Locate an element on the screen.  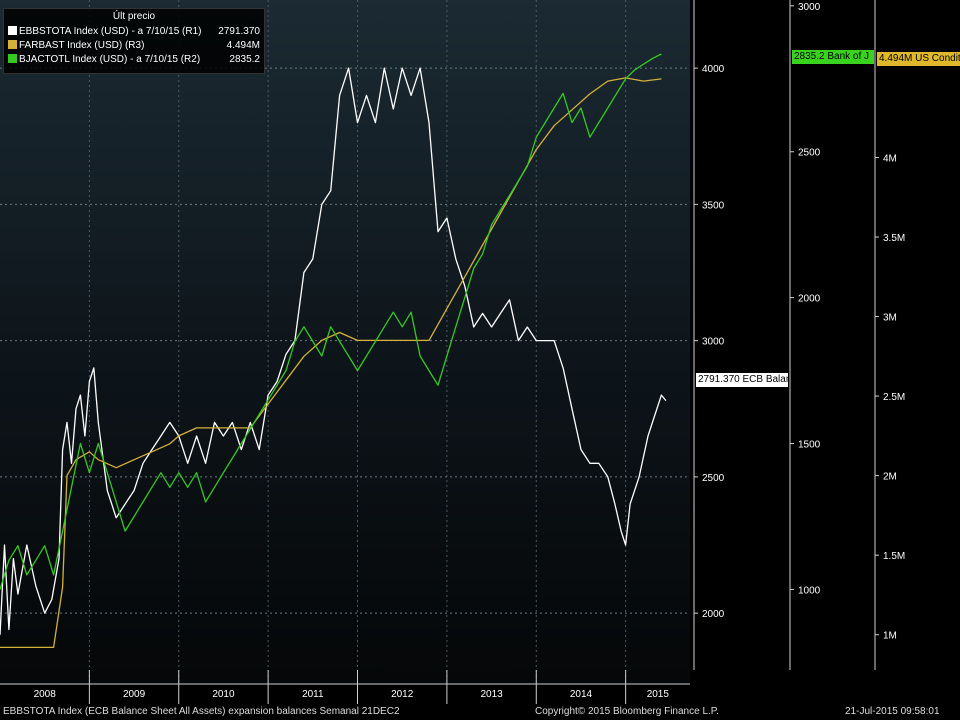
last-value-tag-ecb: 2791.370 ECB Balan is located at coordinates (742, 380).